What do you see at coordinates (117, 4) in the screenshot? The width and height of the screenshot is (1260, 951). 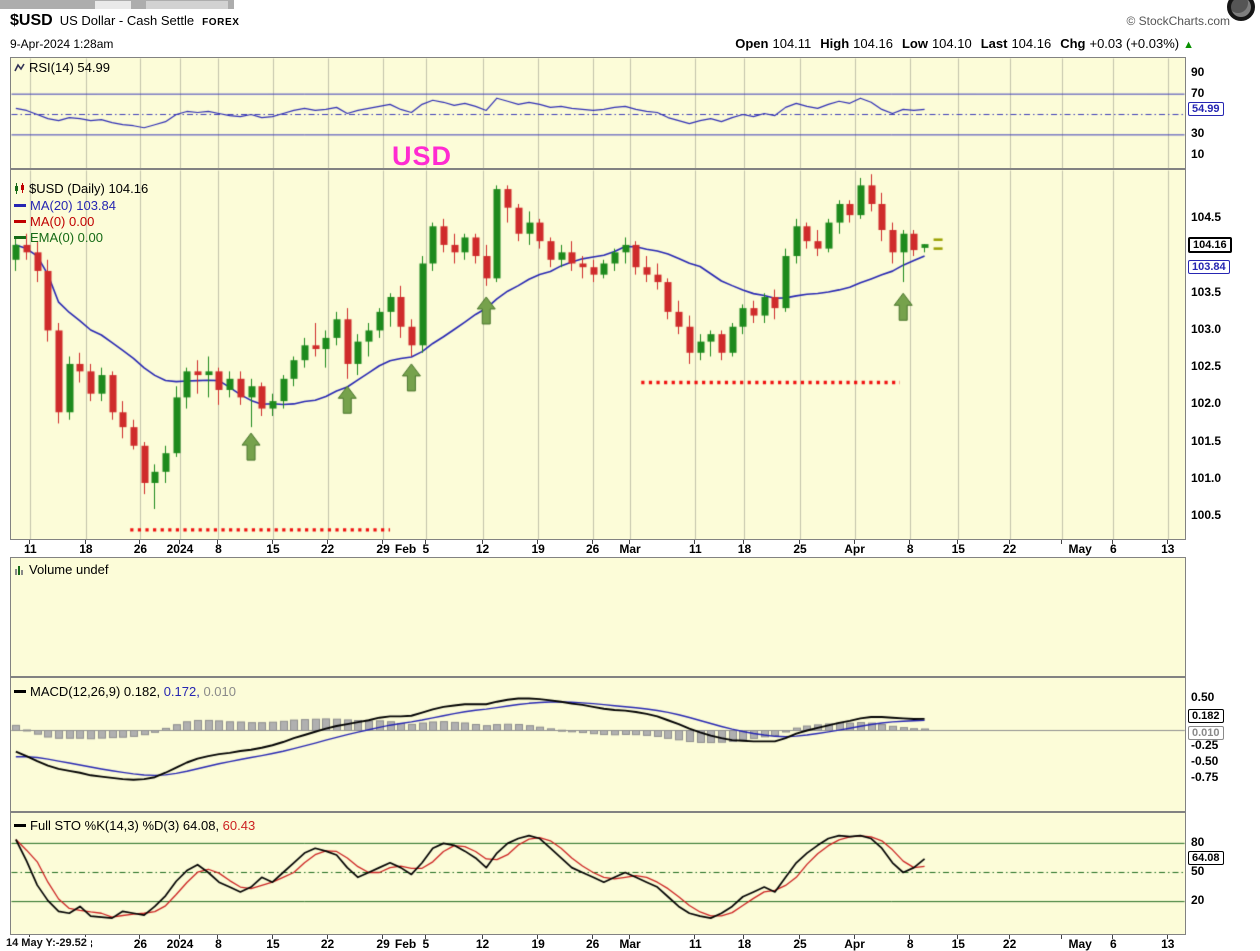 I see `browser-chrome-fragment` at bounding box center [117, 4].